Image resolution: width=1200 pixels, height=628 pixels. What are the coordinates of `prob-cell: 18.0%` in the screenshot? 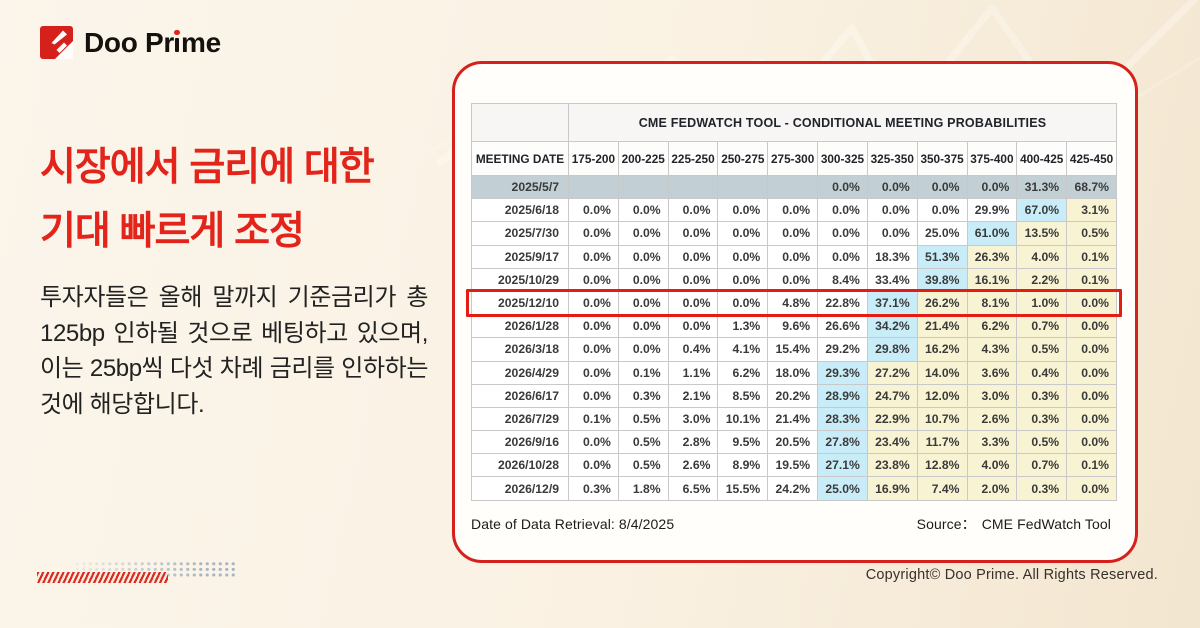 It's located at (793, 372).